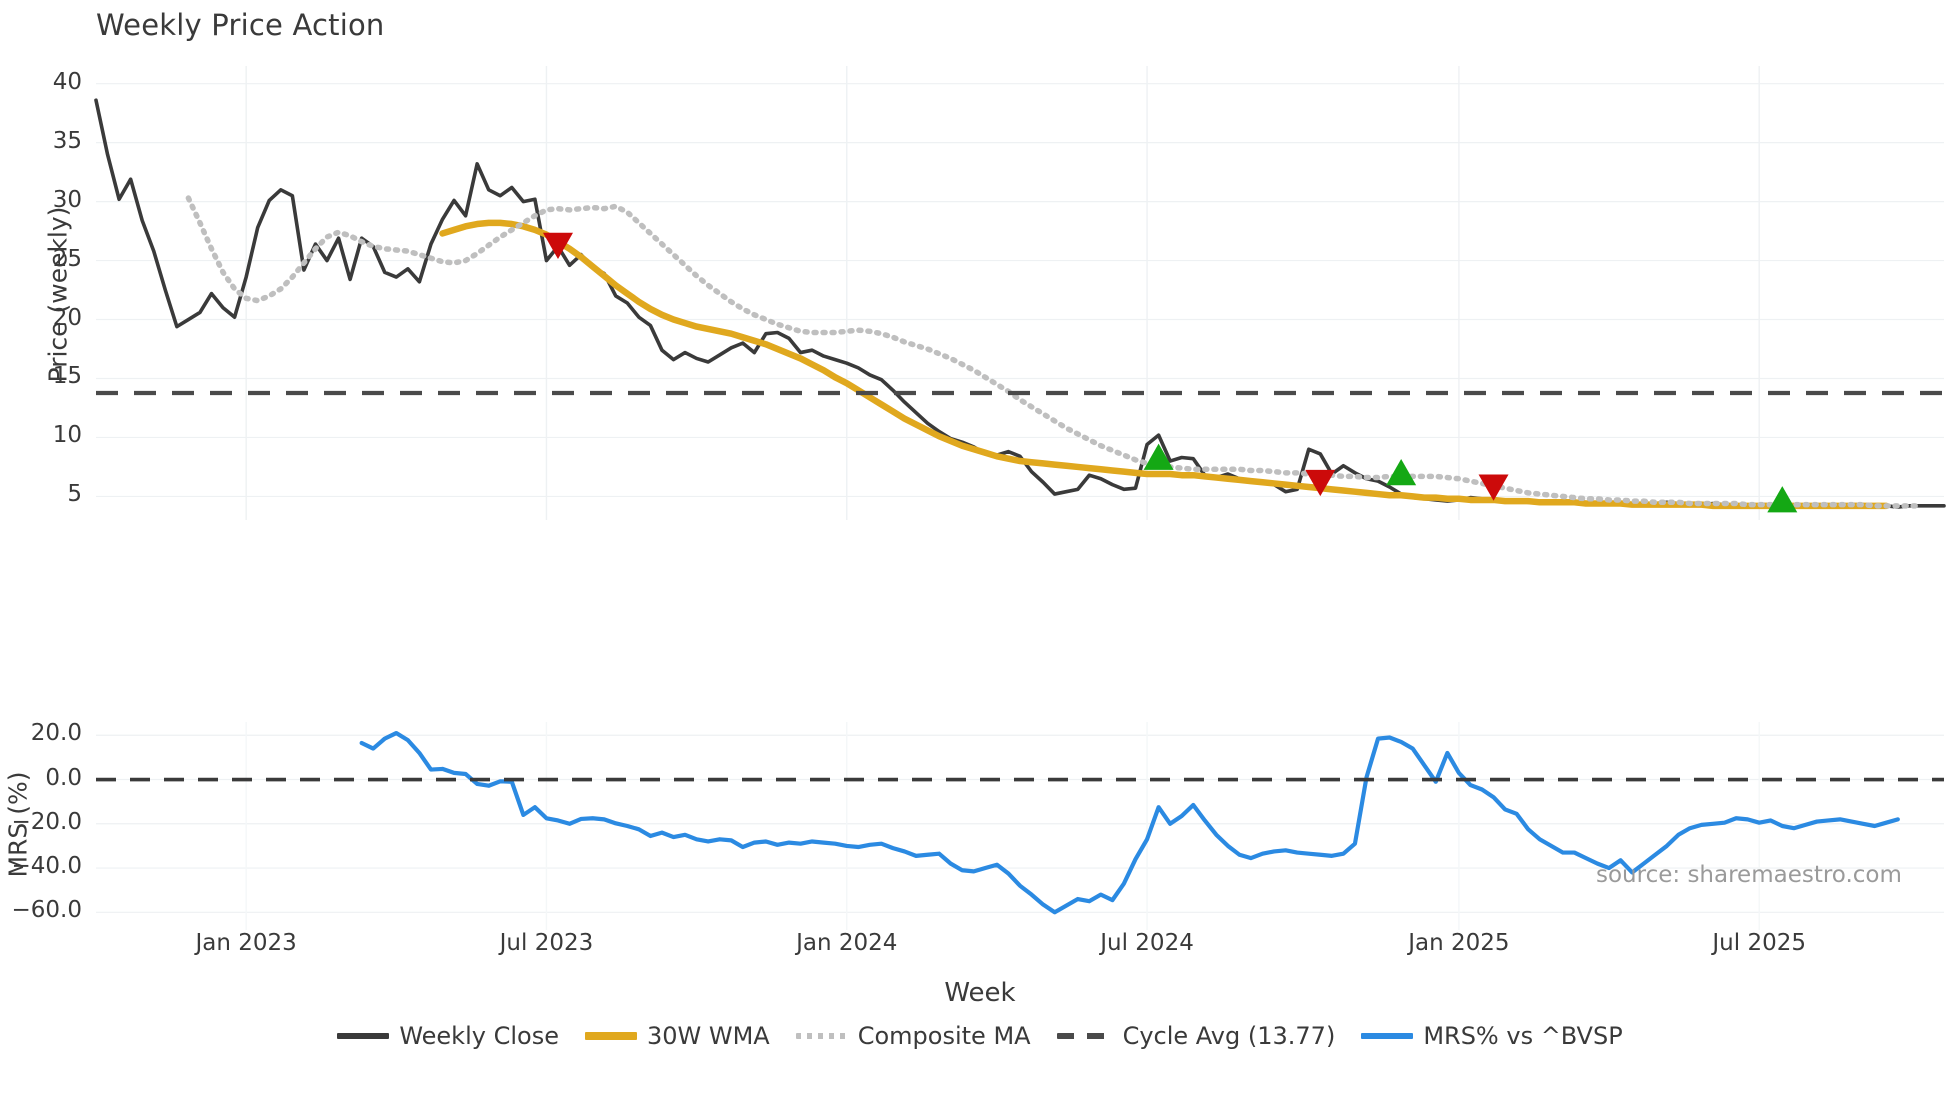 The image size is (1960, 1102). Describe the element at coordinates (708, 1036) in the screenshot. I see `legend-label: 30W WMA` at that location.